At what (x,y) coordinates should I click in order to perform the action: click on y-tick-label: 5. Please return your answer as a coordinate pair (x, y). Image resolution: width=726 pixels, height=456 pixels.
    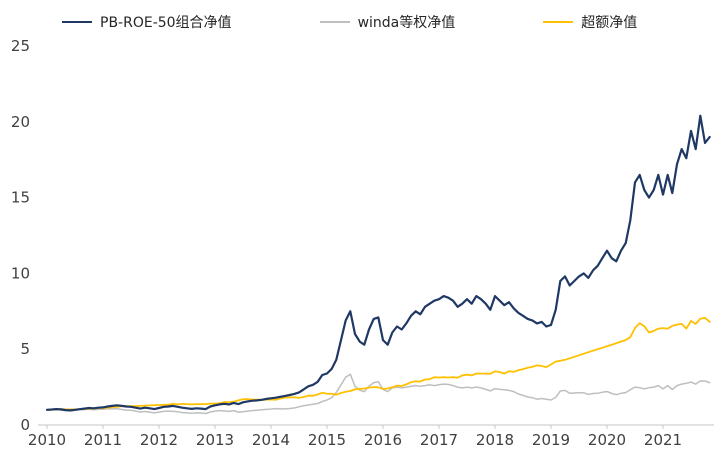
    Looking at the image, I should click on (25, 349).